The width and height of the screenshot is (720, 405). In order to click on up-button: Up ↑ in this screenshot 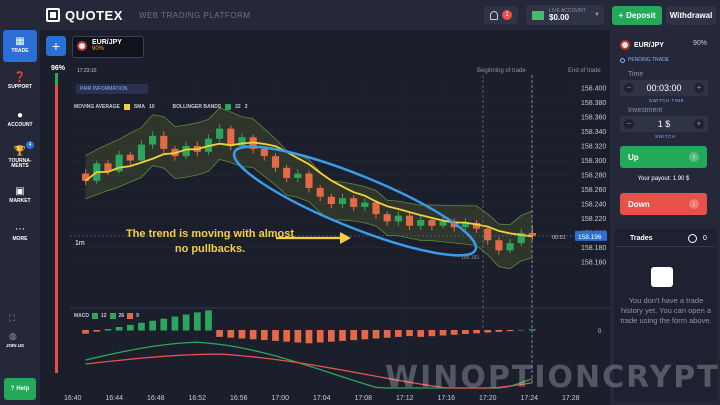, I will do `click(663, 157)`.